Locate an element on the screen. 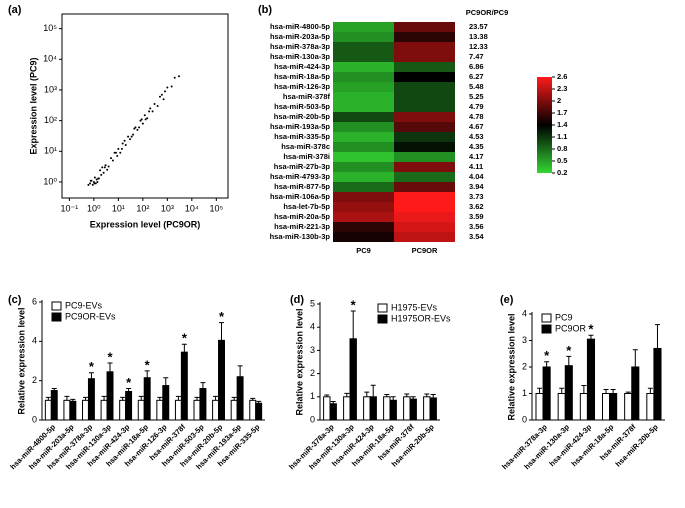 The height and width of the screenshot is (508, 685). legend-label: PC9OR-EVs is located at coordinates (90, 316).